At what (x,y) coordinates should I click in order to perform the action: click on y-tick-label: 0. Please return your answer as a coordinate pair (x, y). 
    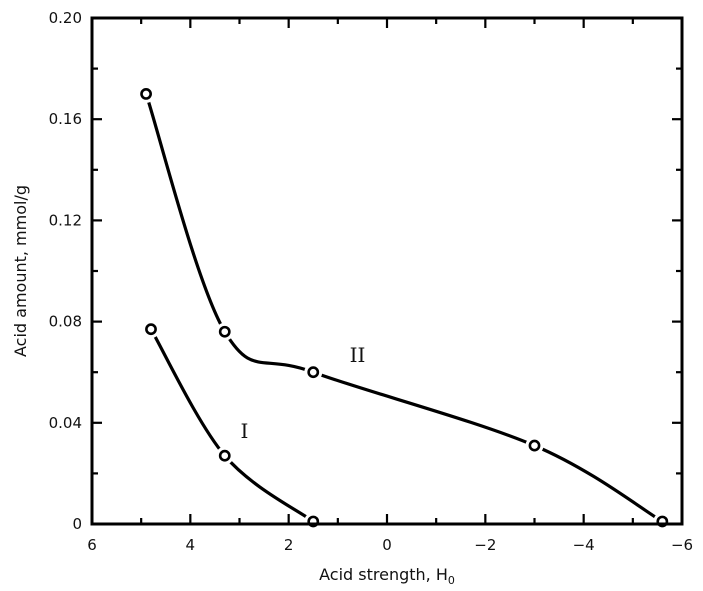
    Looking at the image, I should click on (77, 524).